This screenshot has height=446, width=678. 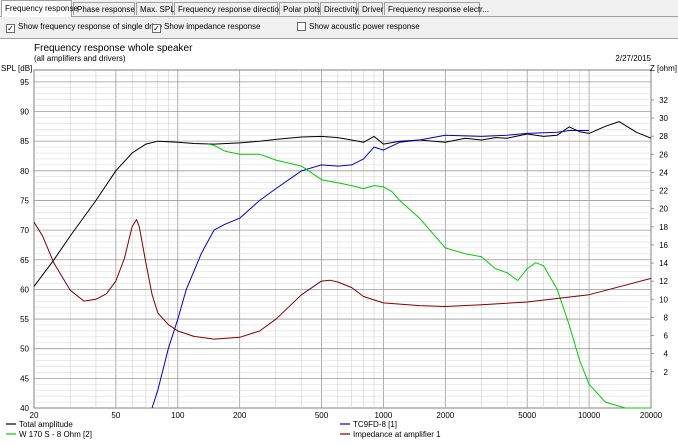 What do you see at coordinates (397, 434) in the screenshot?
I see `legend-label: Impedance at amplifier 1` at bounding box center [397, 434].